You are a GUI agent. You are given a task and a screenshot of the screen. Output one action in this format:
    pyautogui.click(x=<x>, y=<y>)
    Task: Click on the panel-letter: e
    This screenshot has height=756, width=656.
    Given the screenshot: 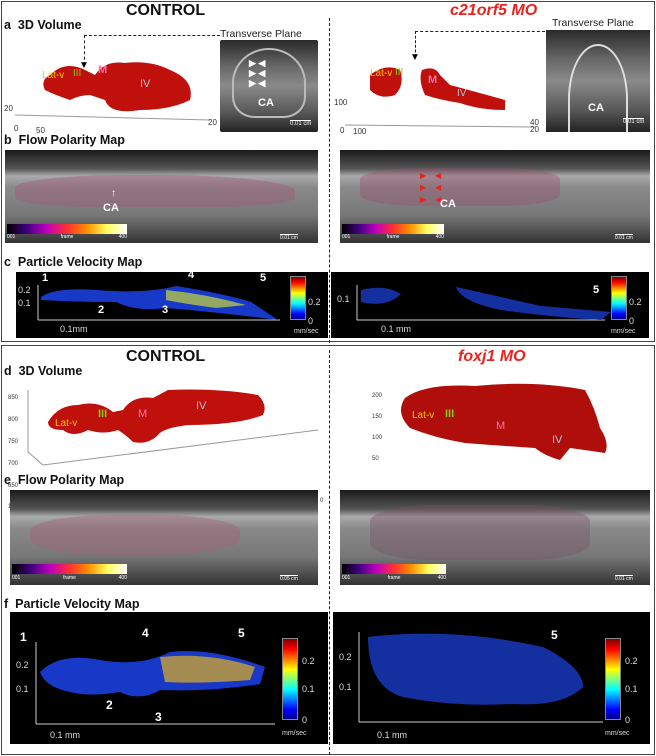 What is the action you would take?
    pyautogui.click(x=7, y=480)
    